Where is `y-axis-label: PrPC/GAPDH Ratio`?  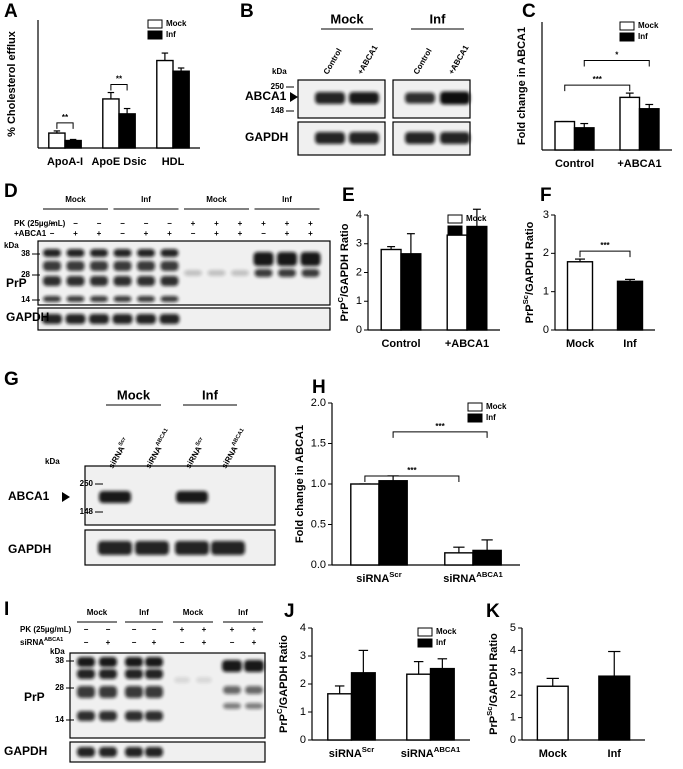 y-axis-label: PrPC/GAPDH Ratio is located at coordinates (282, 684).